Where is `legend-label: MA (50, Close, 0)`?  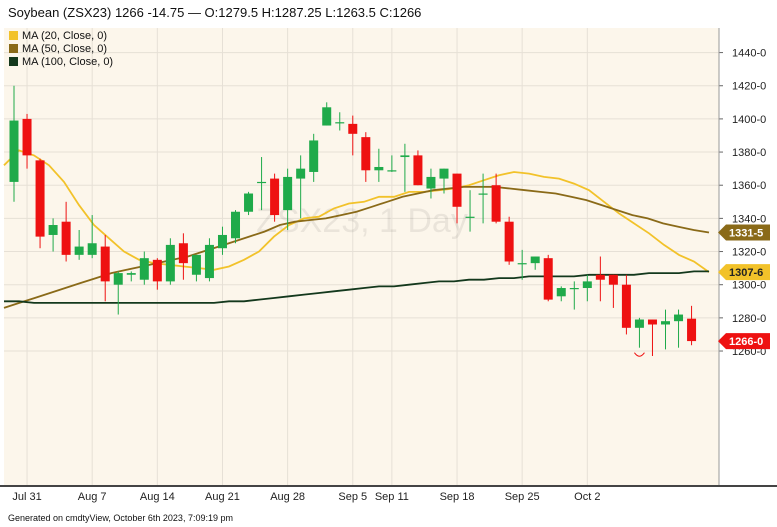
legend-label: MA (50, Close, 0) is located at coordinates (64, 49).